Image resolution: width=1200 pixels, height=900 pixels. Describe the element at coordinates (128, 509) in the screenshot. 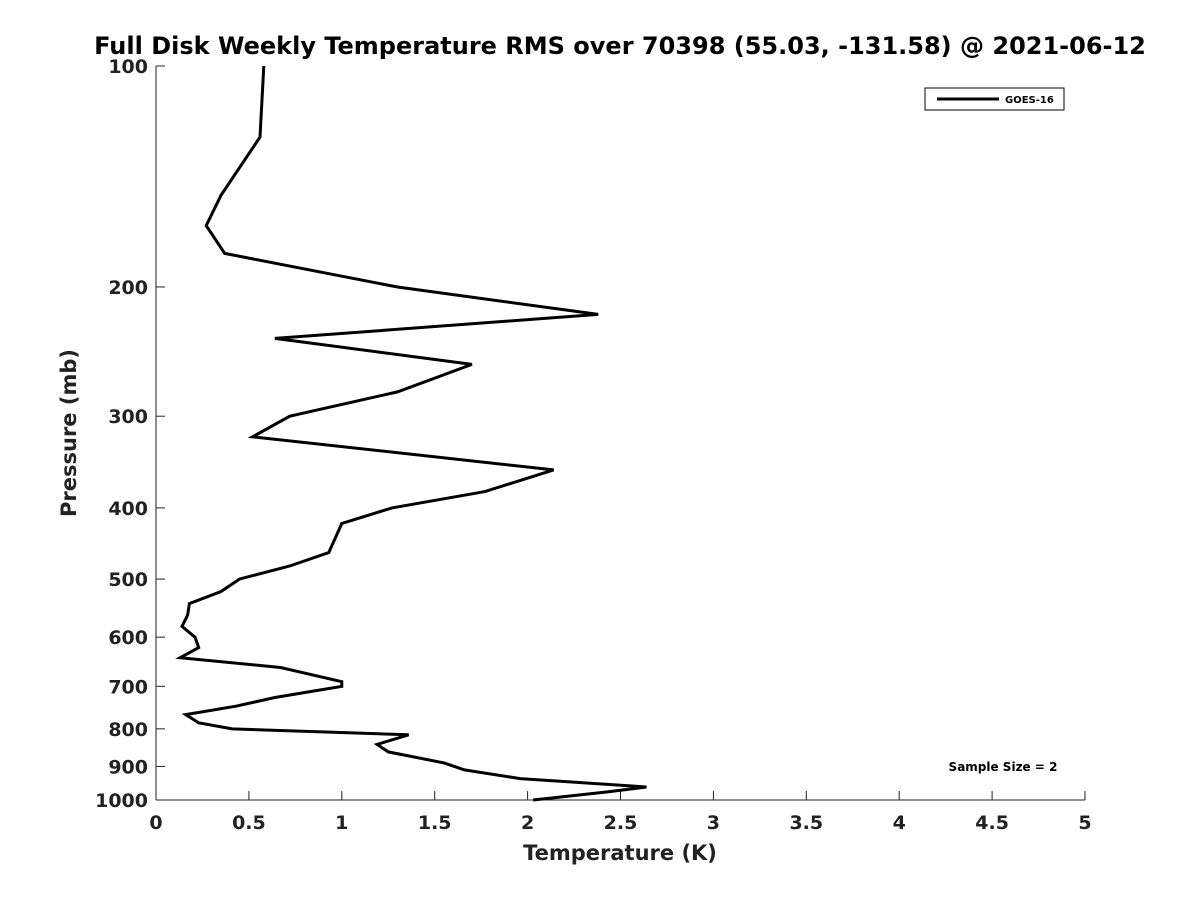

I see `y-tick-label: 400` at that location.